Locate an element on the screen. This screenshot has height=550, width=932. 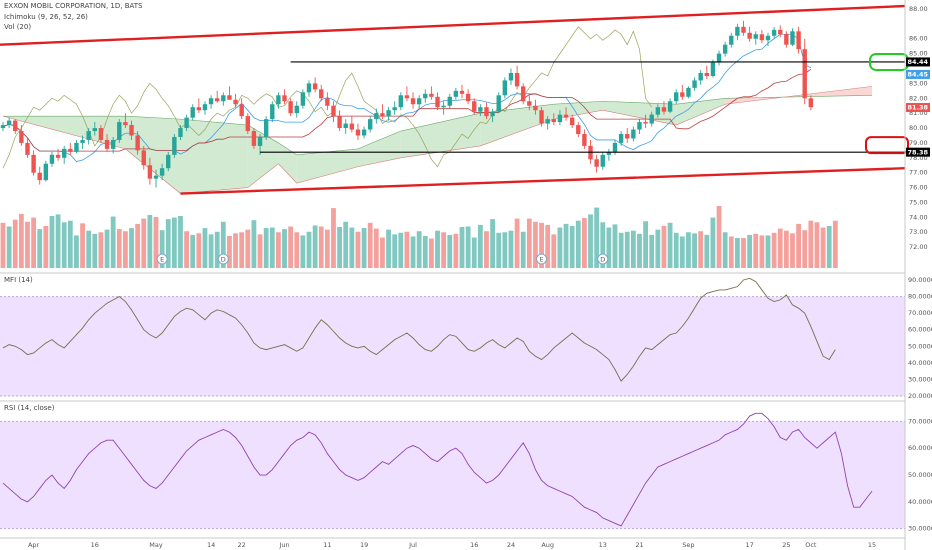
cloud-segment is located at coordinates (517, 125).